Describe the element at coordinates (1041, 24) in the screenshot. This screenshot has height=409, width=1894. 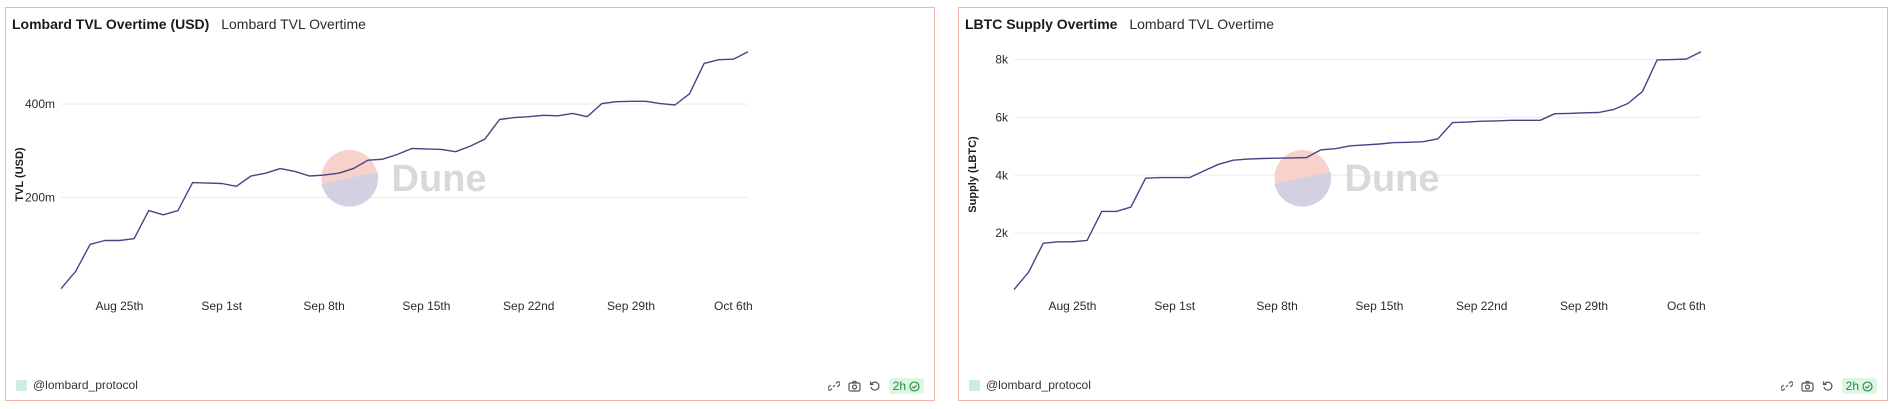
I see `chart-title: LBTC Supply Overtime` at that location.